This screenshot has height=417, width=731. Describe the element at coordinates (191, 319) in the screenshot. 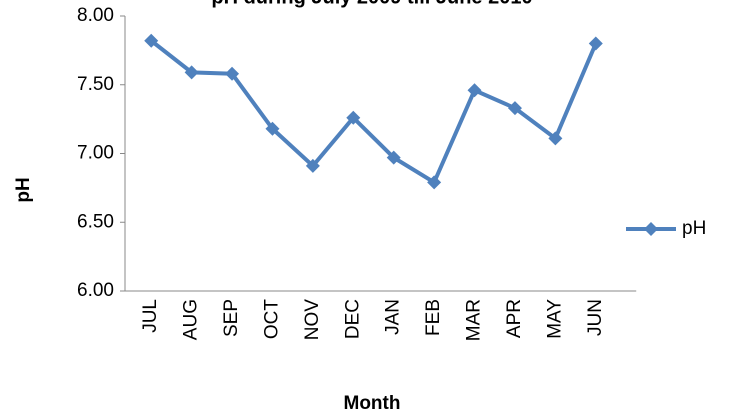

I see `x-tick-label: AUG` at that location.